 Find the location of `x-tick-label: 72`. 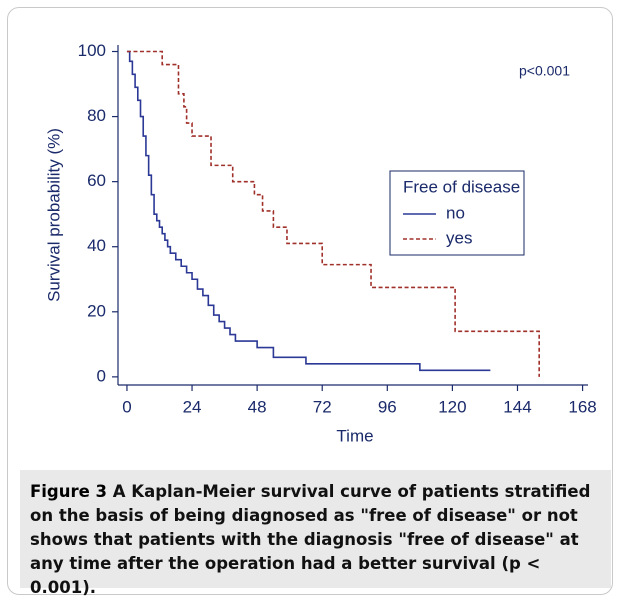

x-tick-label: 72 is located at coordinates (322, 406).